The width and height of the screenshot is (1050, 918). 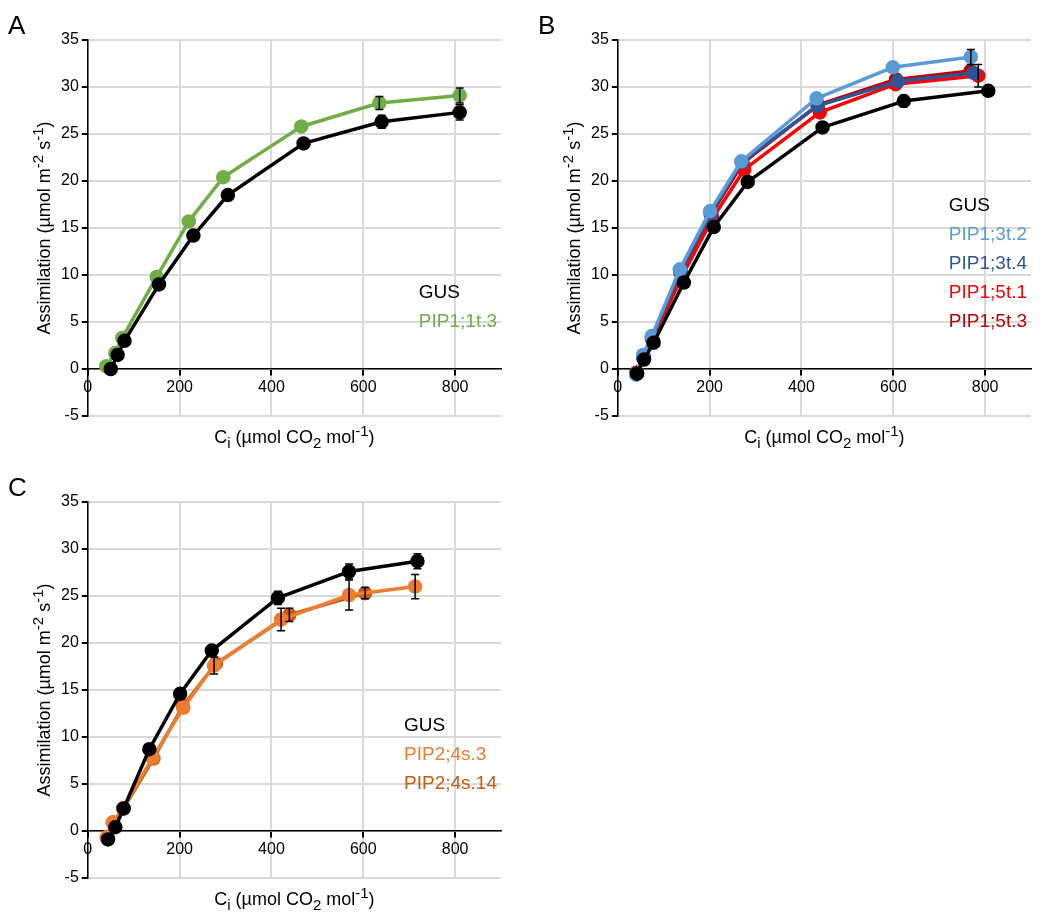 What do you see at coordinates (445, 753) in the screenshot?
I see `text: PIP2;4s.3` at bounding box center [445, 753].